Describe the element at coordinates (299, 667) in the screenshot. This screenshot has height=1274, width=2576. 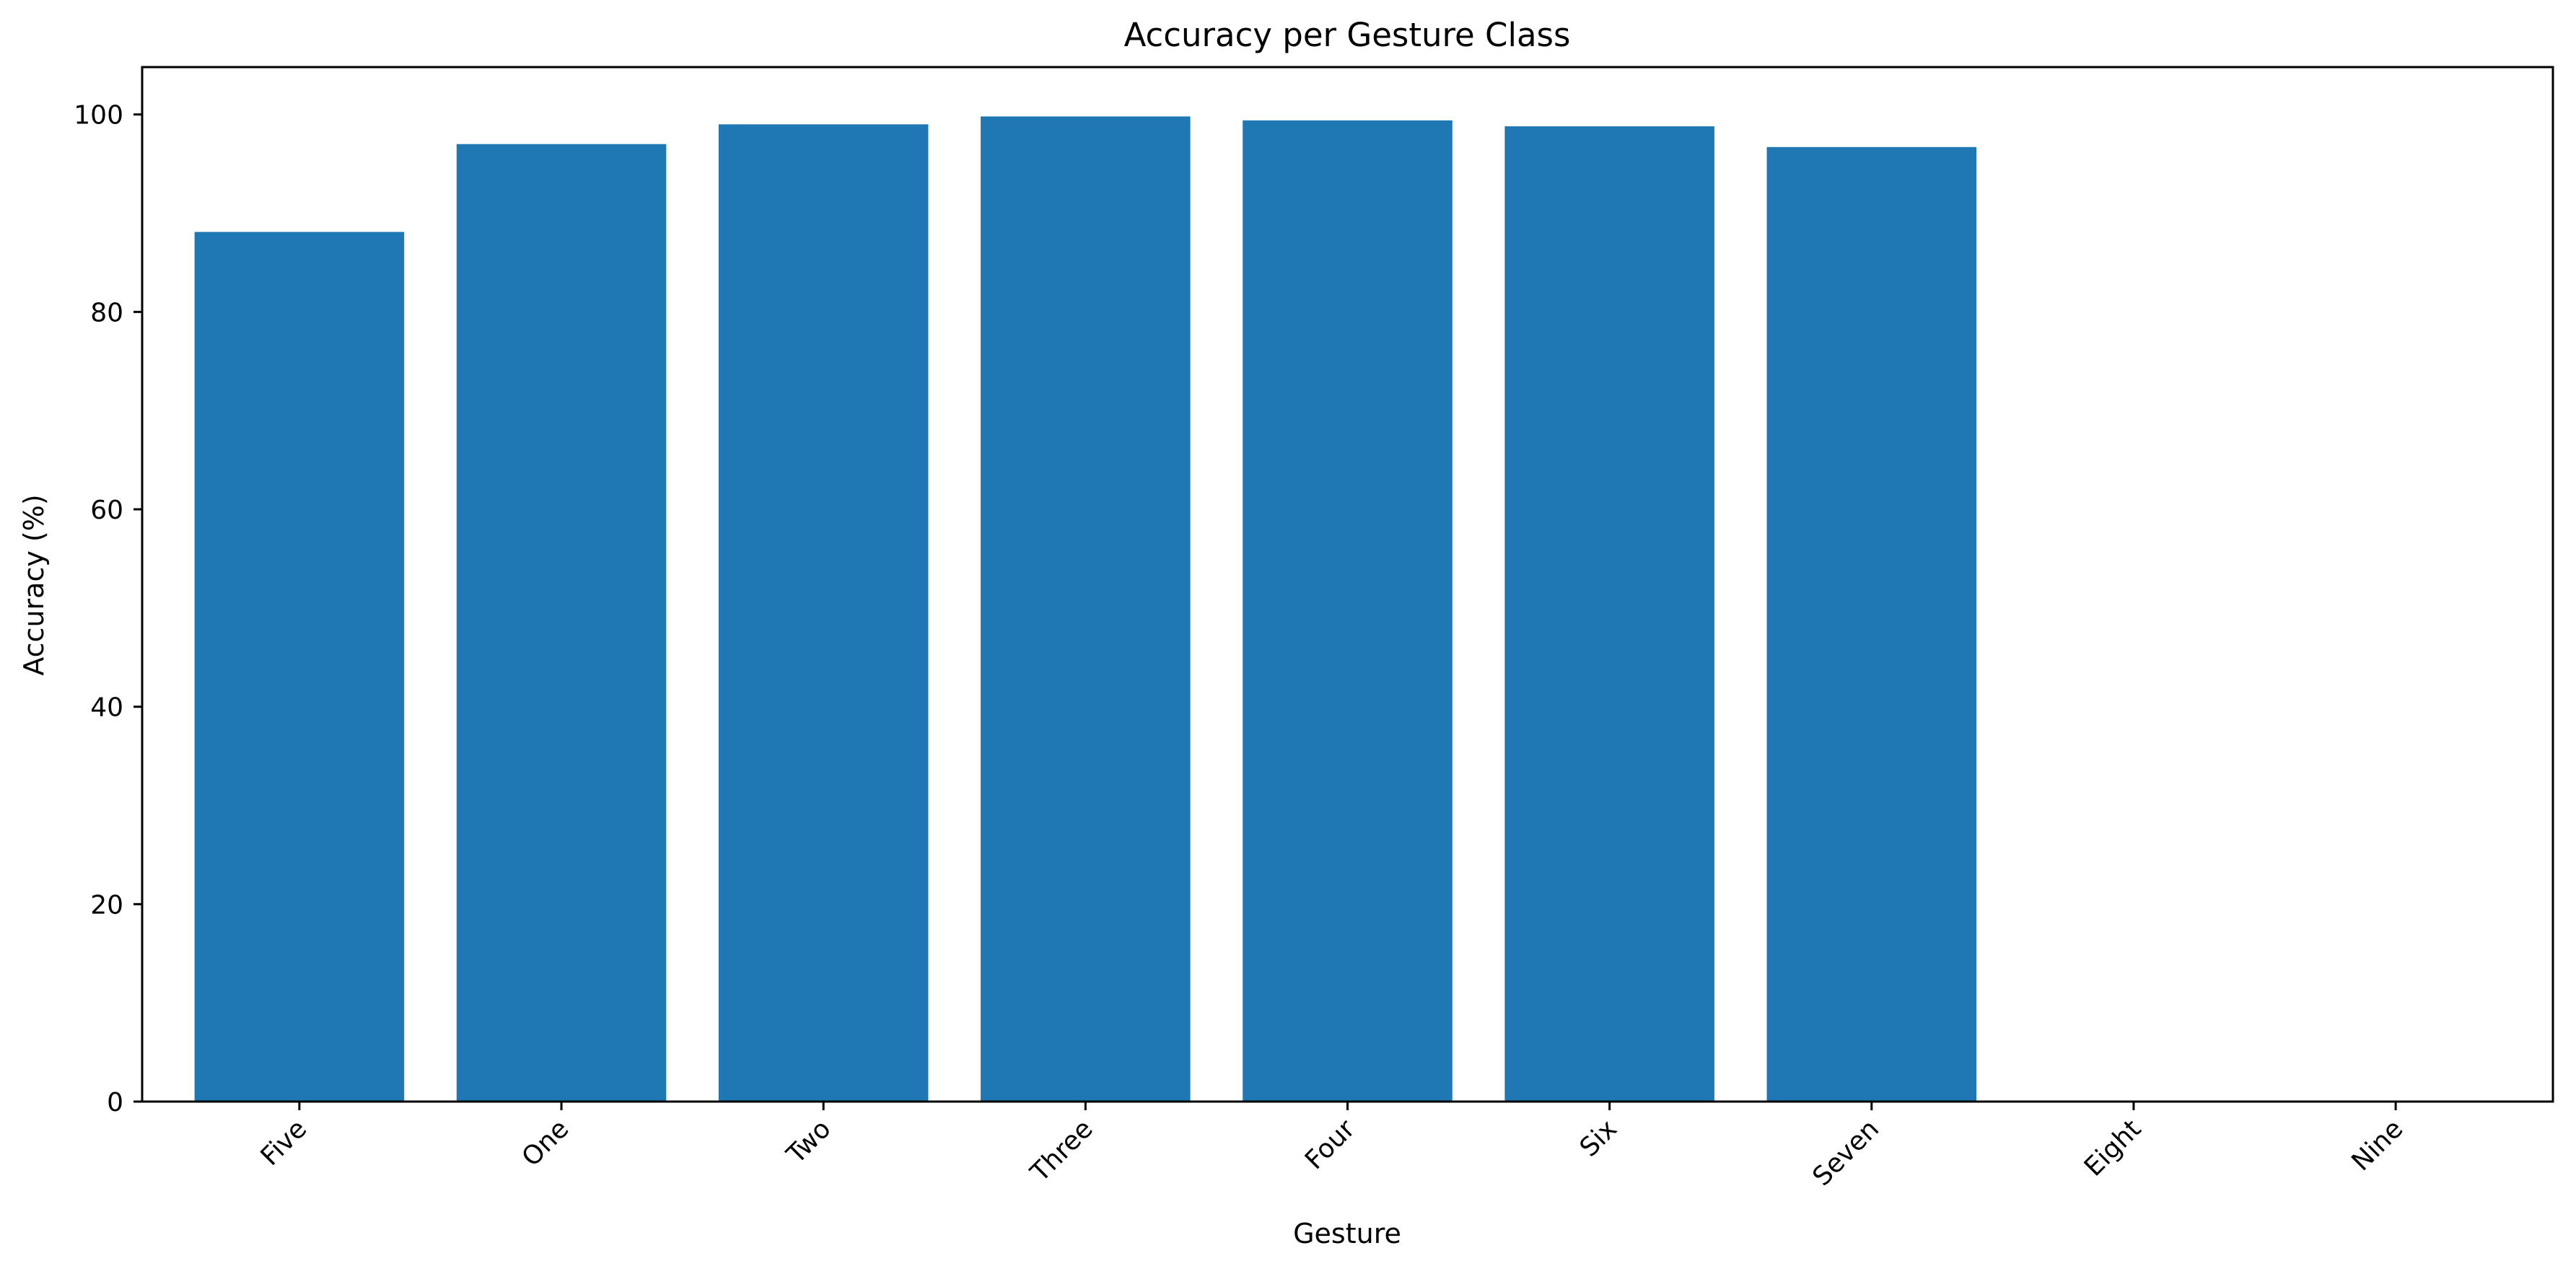
I see `bar-five` at that location.